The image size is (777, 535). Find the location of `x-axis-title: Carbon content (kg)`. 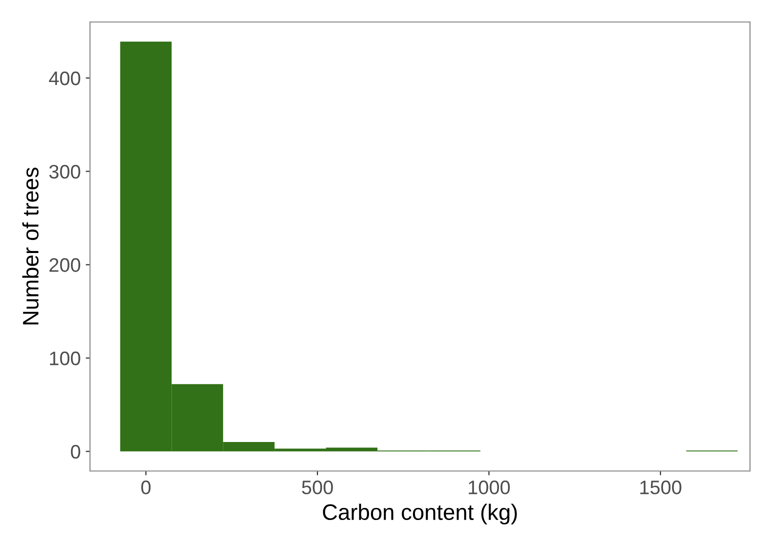

x-axis-title: Carbon content (kg) is located at coordinates (419, 514).